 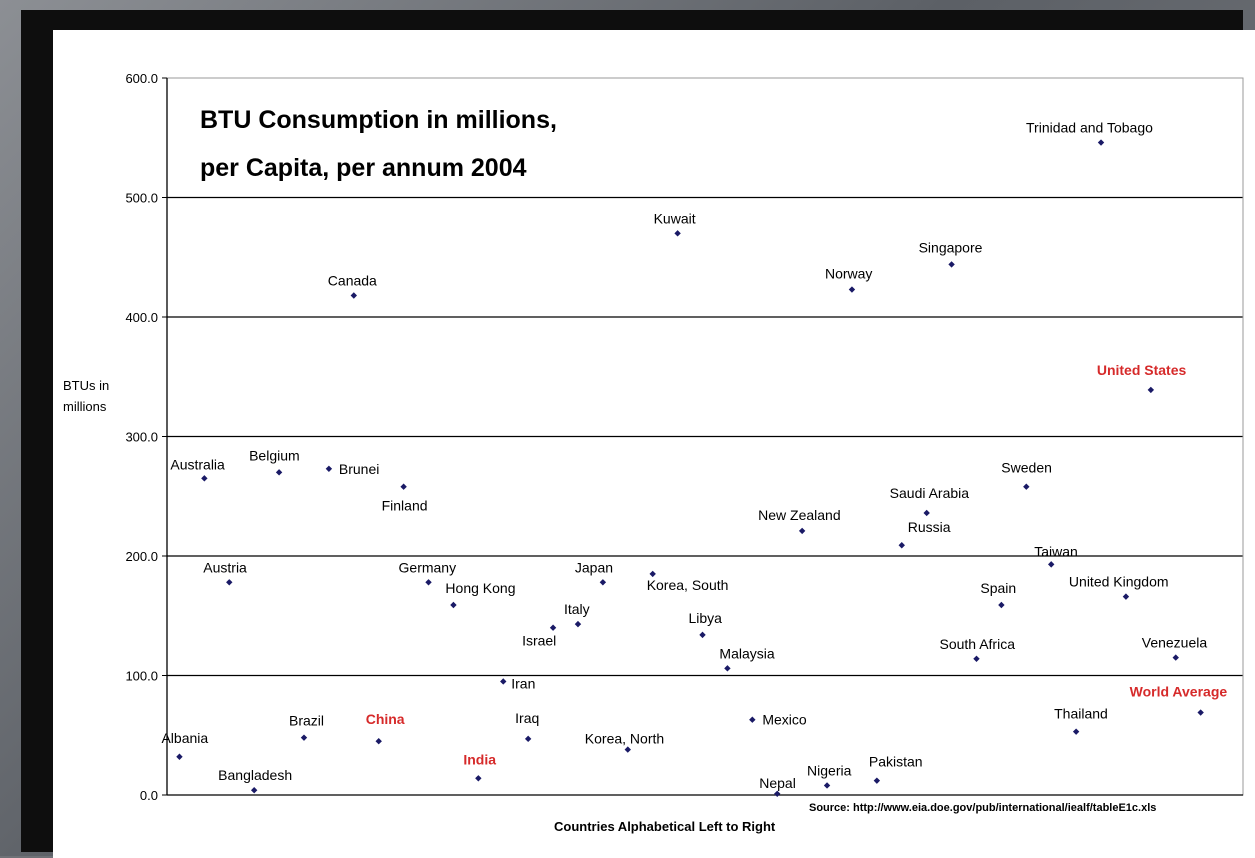 I want to click on point-korea-south, so click(x=652, y=574).